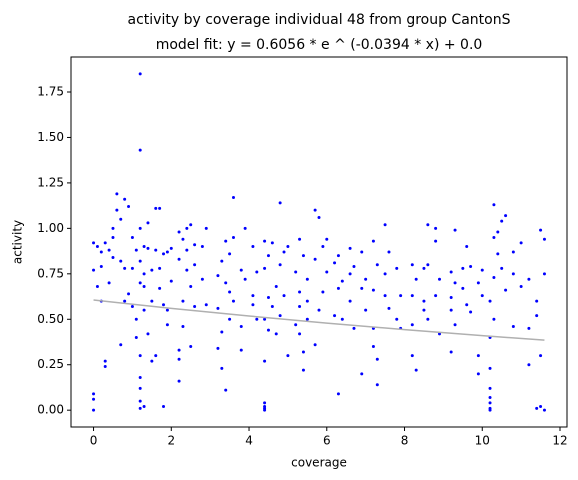 The image size is (578, 480). I want to click on x-tick-label: 0, so click(94, 441).